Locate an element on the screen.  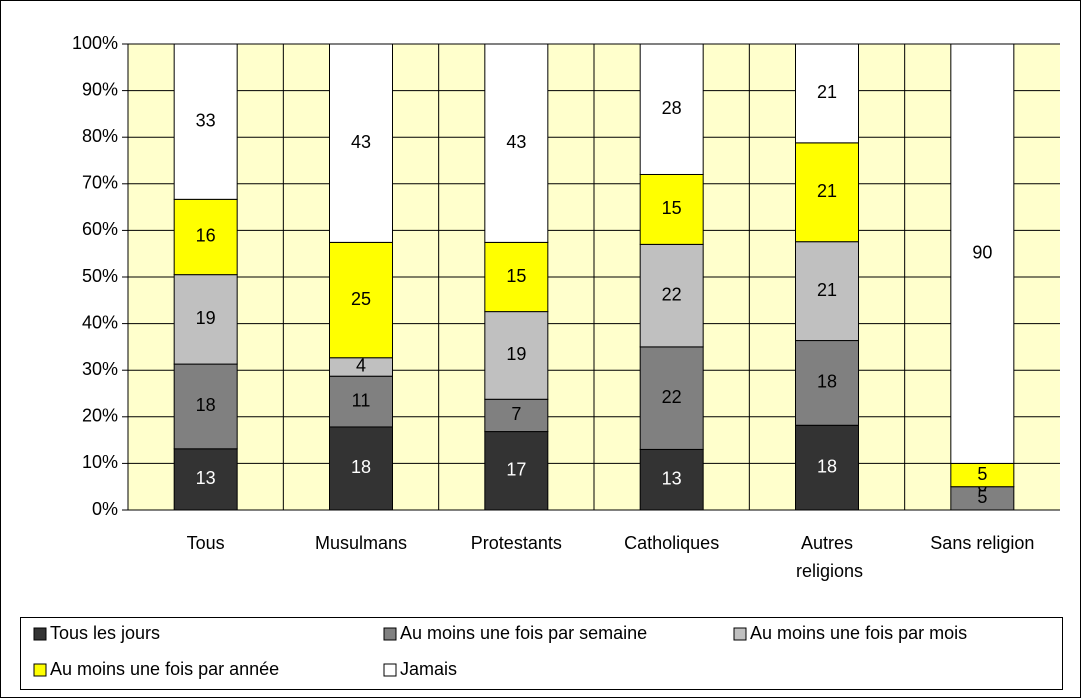
y-tick-label: 30% is located at coordinates (100, 369).